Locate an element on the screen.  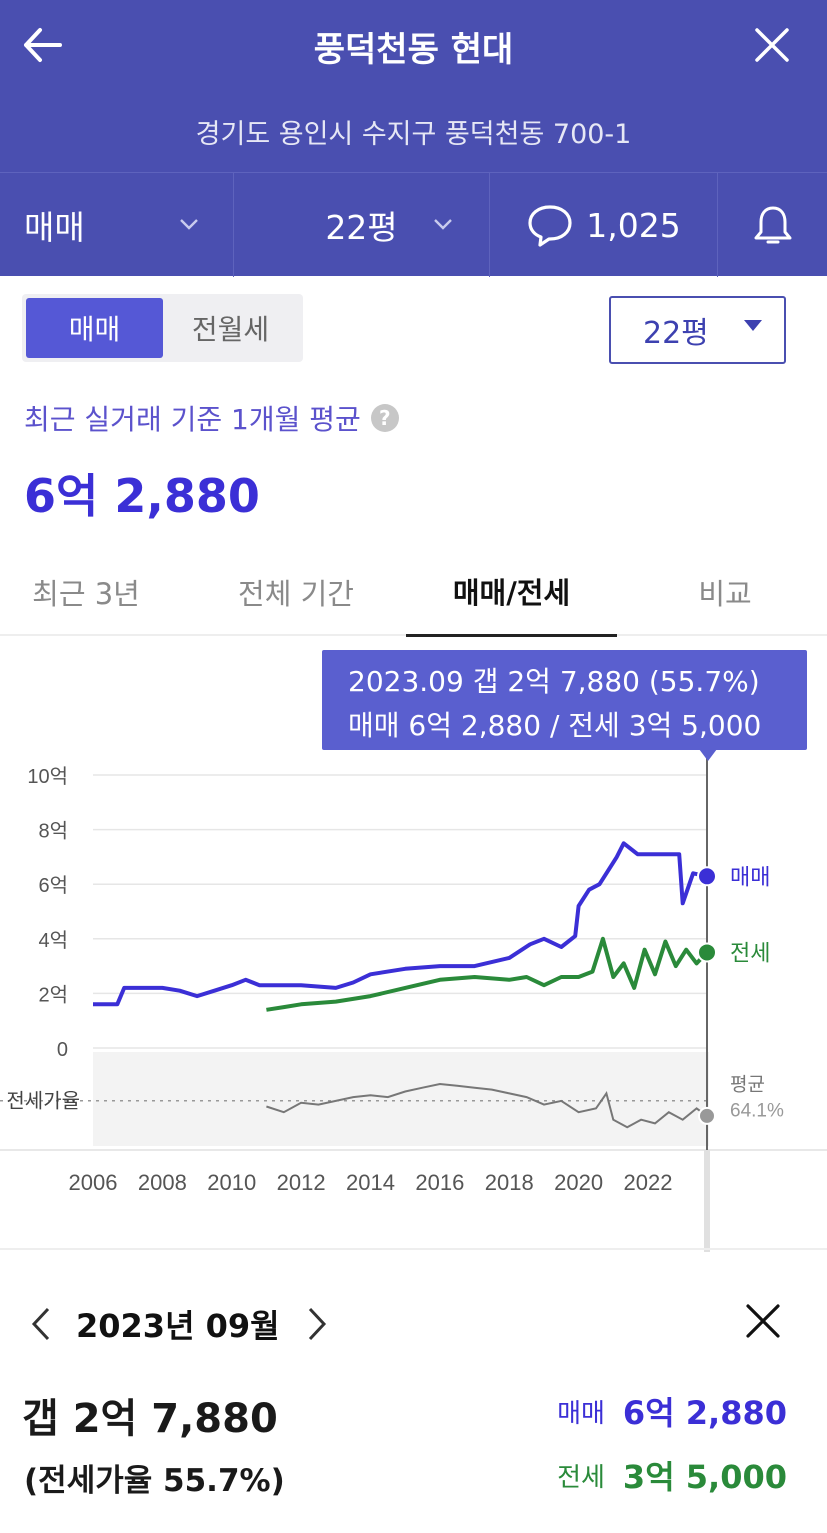
rent-price-row: 전세 3억 5,000 is located at coordinates (672, 1475).